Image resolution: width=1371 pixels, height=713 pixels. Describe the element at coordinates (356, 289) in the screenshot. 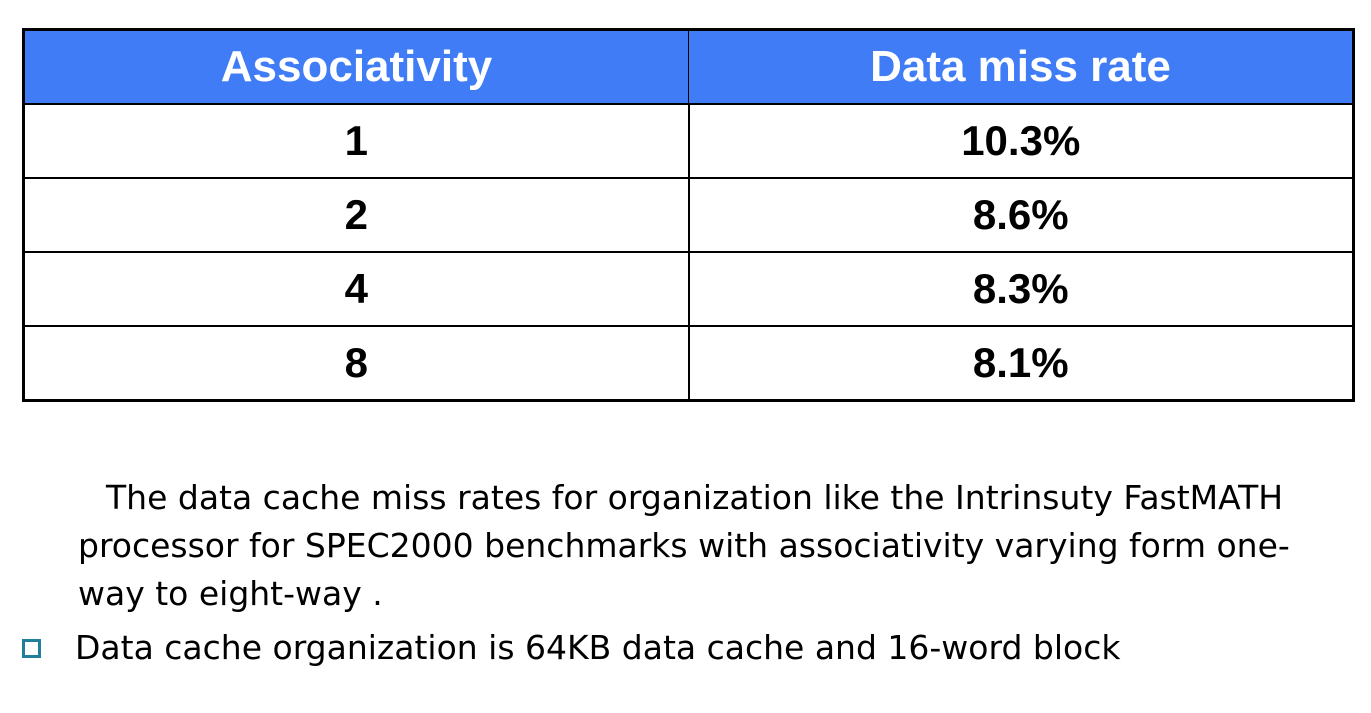

I see `cell-associativity: 4` at that location.